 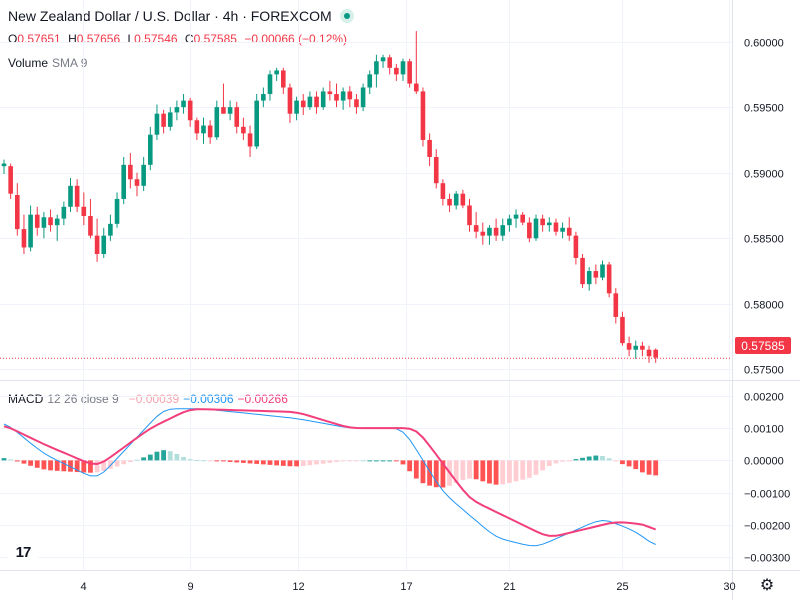 What do you see at coordinates (72, 39) in the screenshot?
I see `high-label: H` at bounding box center [72, 39].